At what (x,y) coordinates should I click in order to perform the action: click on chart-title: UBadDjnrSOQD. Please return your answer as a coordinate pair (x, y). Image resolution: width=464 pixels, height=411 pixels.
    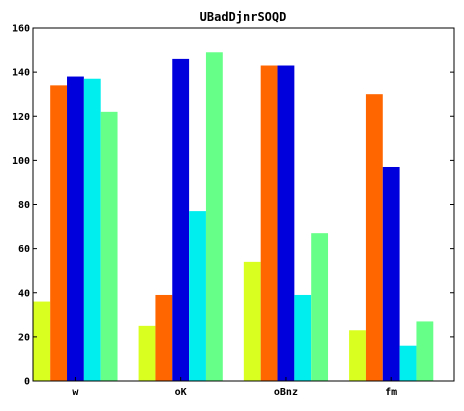
    Looking at the image, I should click on (243, 17).